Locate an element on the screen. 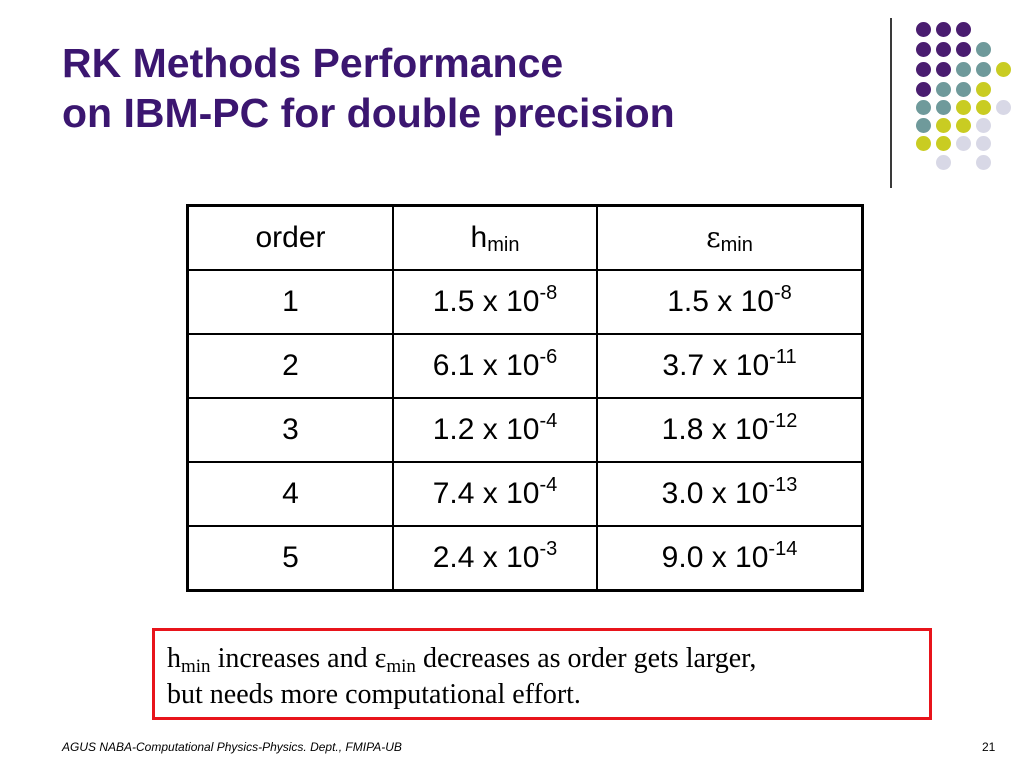 The height and width of the screenshot is (768, 1024). cell-order: 5 is located at coordinates (290, 558).